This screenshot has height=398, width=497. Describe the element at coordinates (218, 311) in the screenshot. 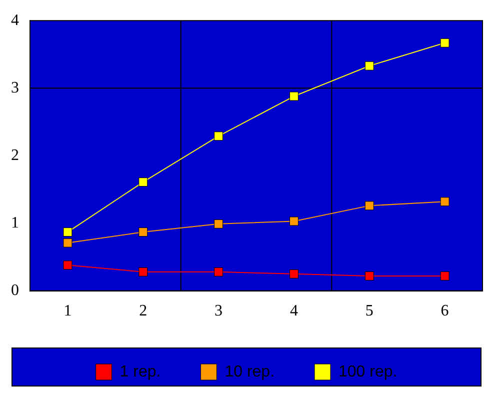

I see `x-tick-label: 3` at that location.